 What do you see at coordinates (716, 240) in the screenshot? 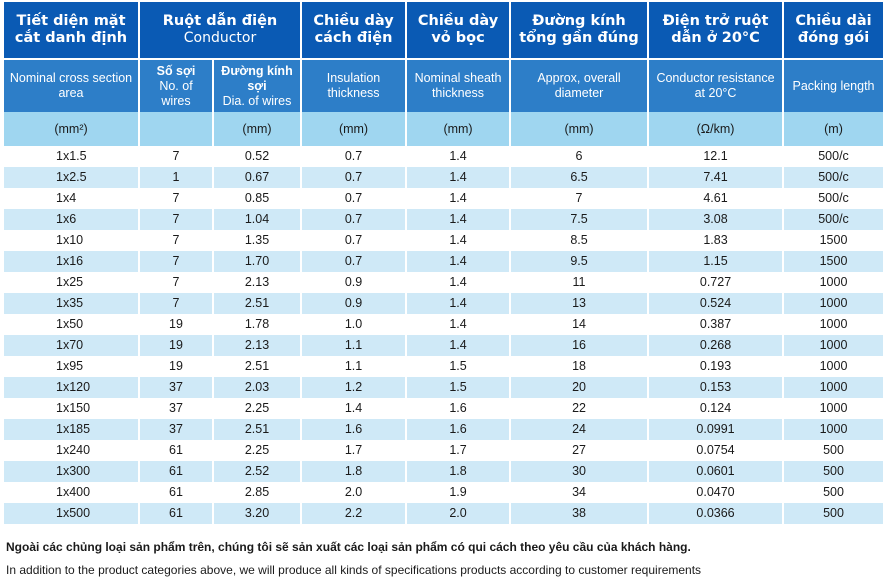
I see `cell-resistance: 1.83` at bounding box center [716, 240].